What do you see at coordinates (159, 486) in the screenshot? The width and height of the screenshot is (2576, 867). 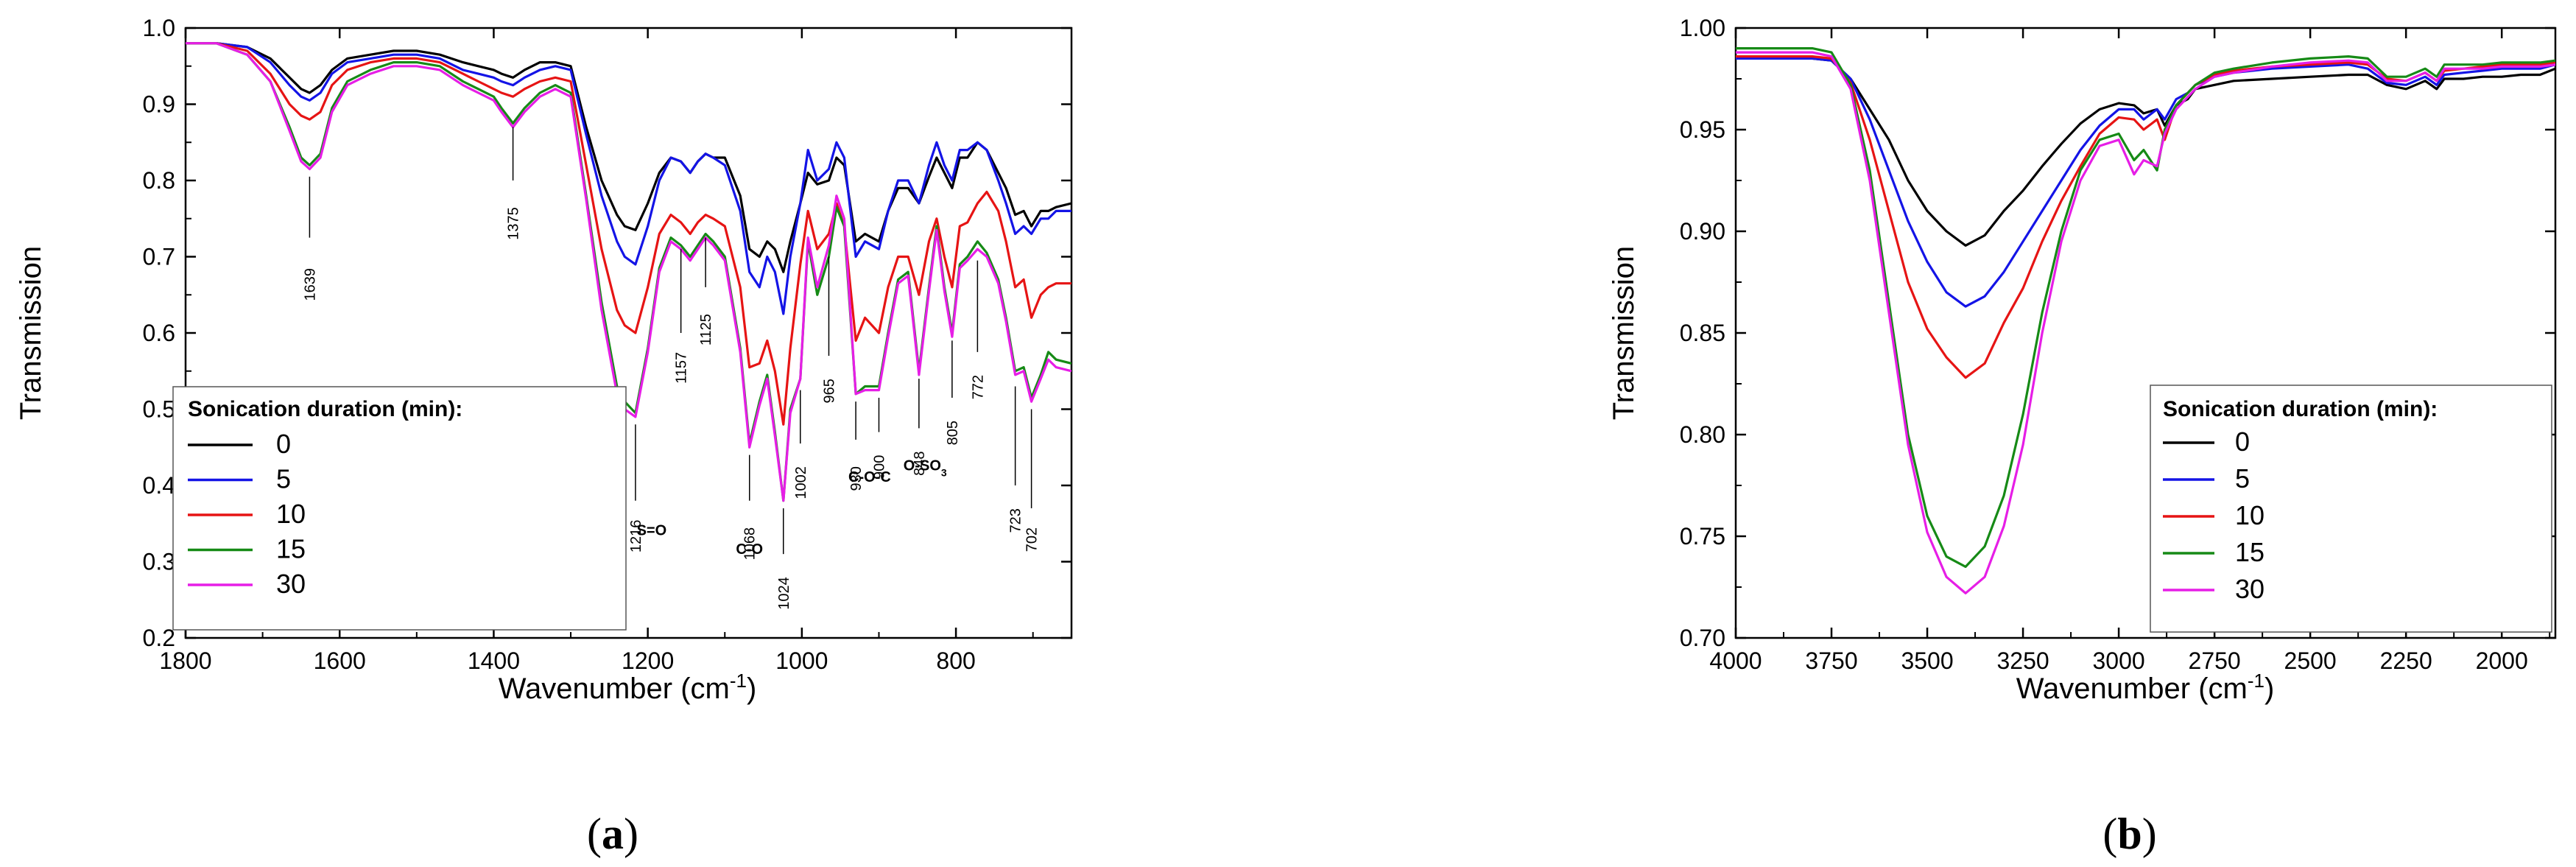 I see `y-tick-label: 0.4` at bounding box center [159, 486].